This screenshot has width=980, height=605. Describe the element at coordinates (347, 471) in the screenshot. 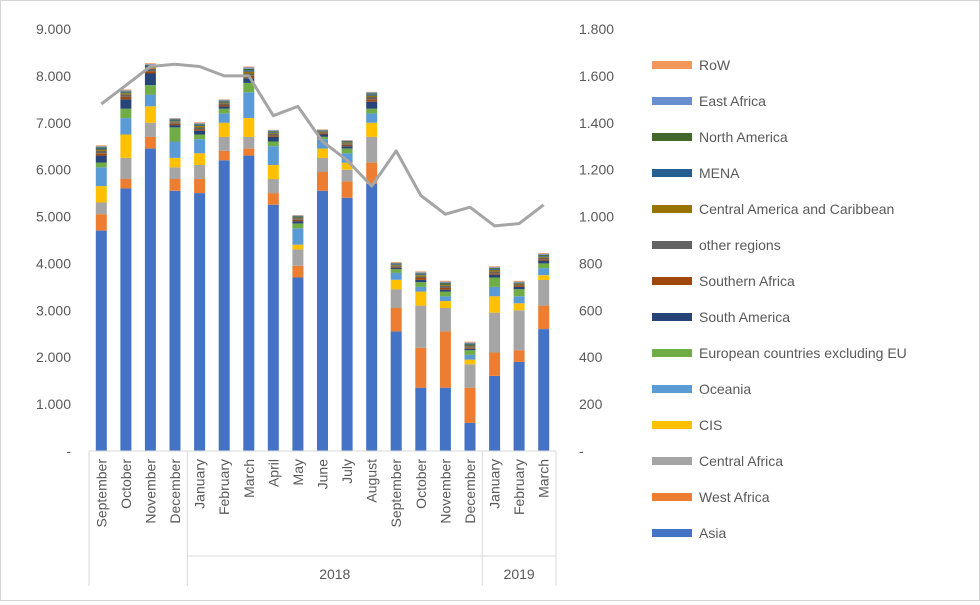

I see `x-tick-label: July` at that location.